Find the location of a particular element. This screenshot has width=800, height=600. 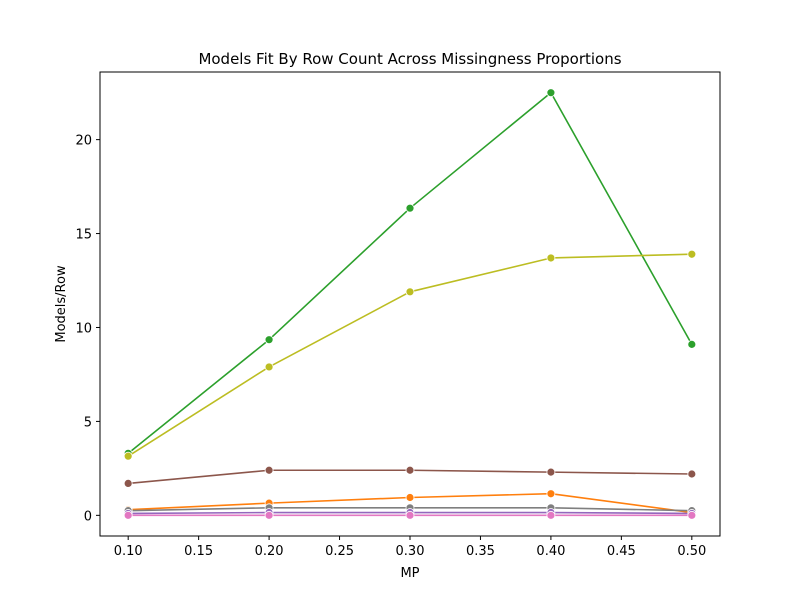

x-tick-label-8: 0.50 is located at coordinates (691, 551).